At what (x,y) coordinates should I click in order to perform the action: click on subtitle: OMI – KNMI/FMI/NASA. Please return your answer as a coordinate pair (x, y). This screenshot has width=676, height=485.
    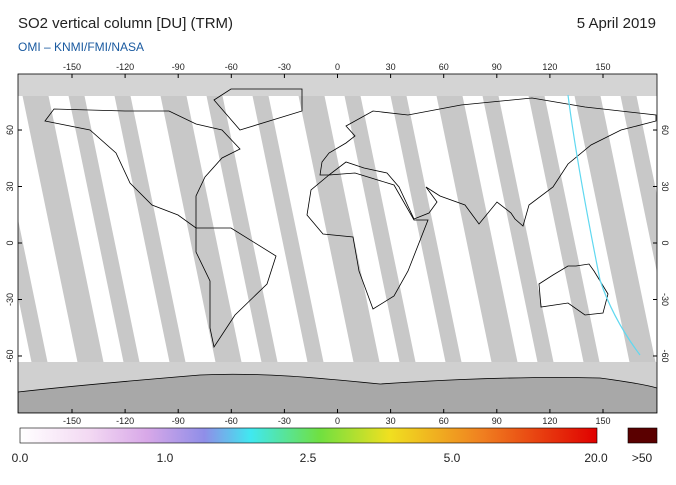
    Looking at the image, I should click on (81, 47).